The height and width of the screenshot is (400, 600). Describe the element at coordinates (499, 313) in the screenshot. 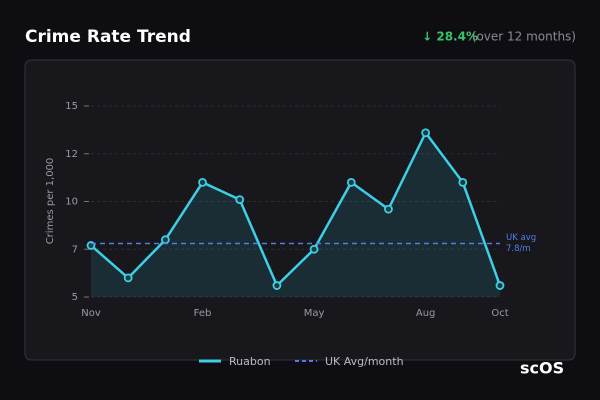

I see `x-tick-label: Oct` at that location.